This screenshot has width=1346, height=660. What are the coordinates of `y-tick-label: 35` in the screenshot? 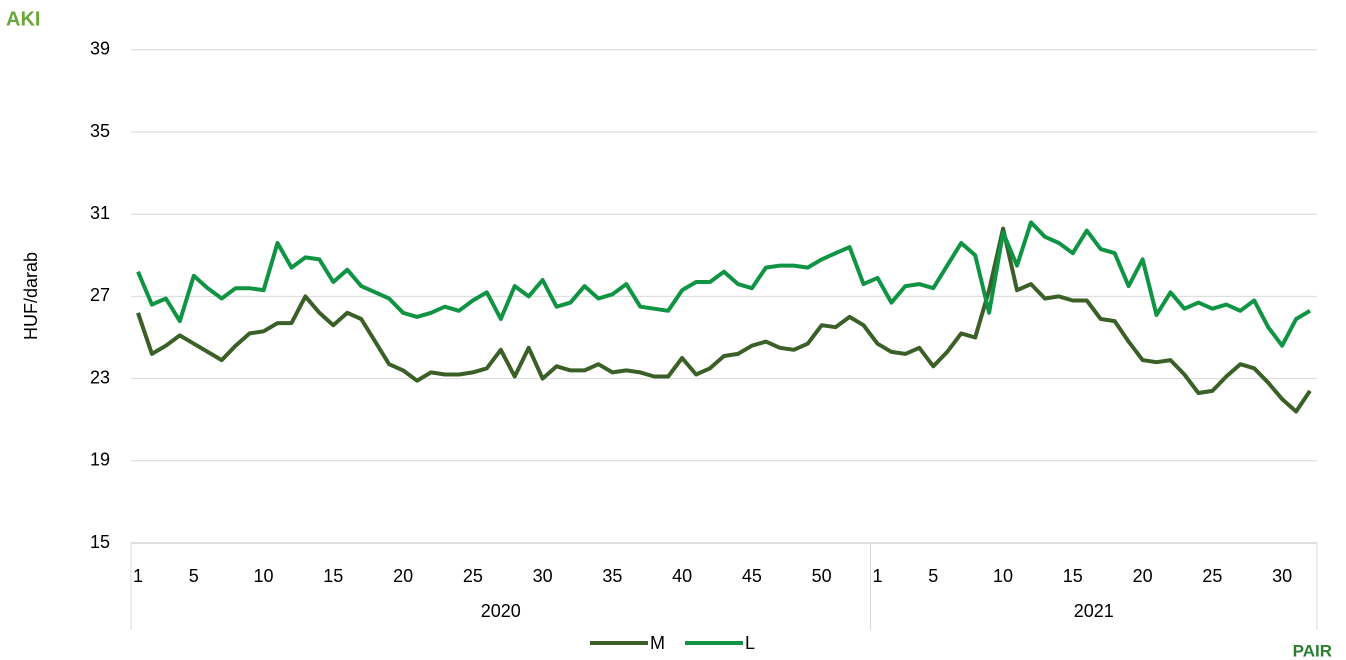 It's located at (100, 131).